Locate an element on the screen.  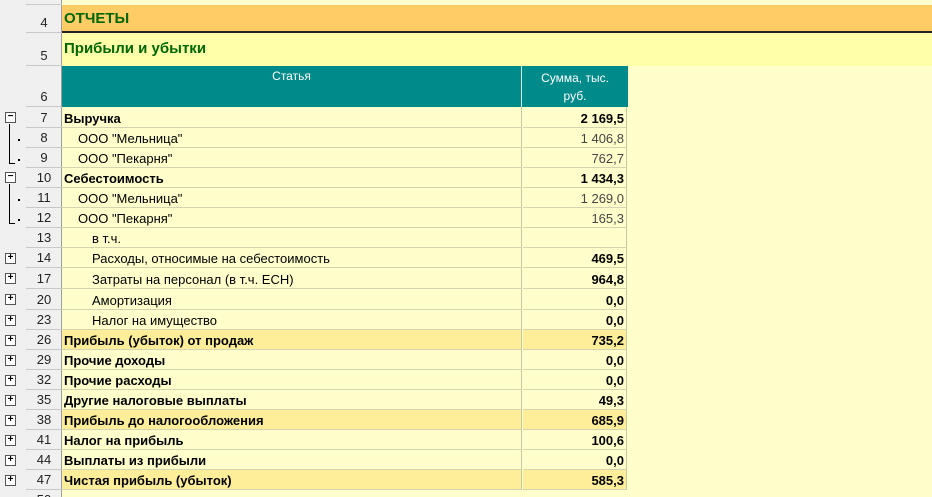
row-value: 100,6 is located at coordinates (607, 440).